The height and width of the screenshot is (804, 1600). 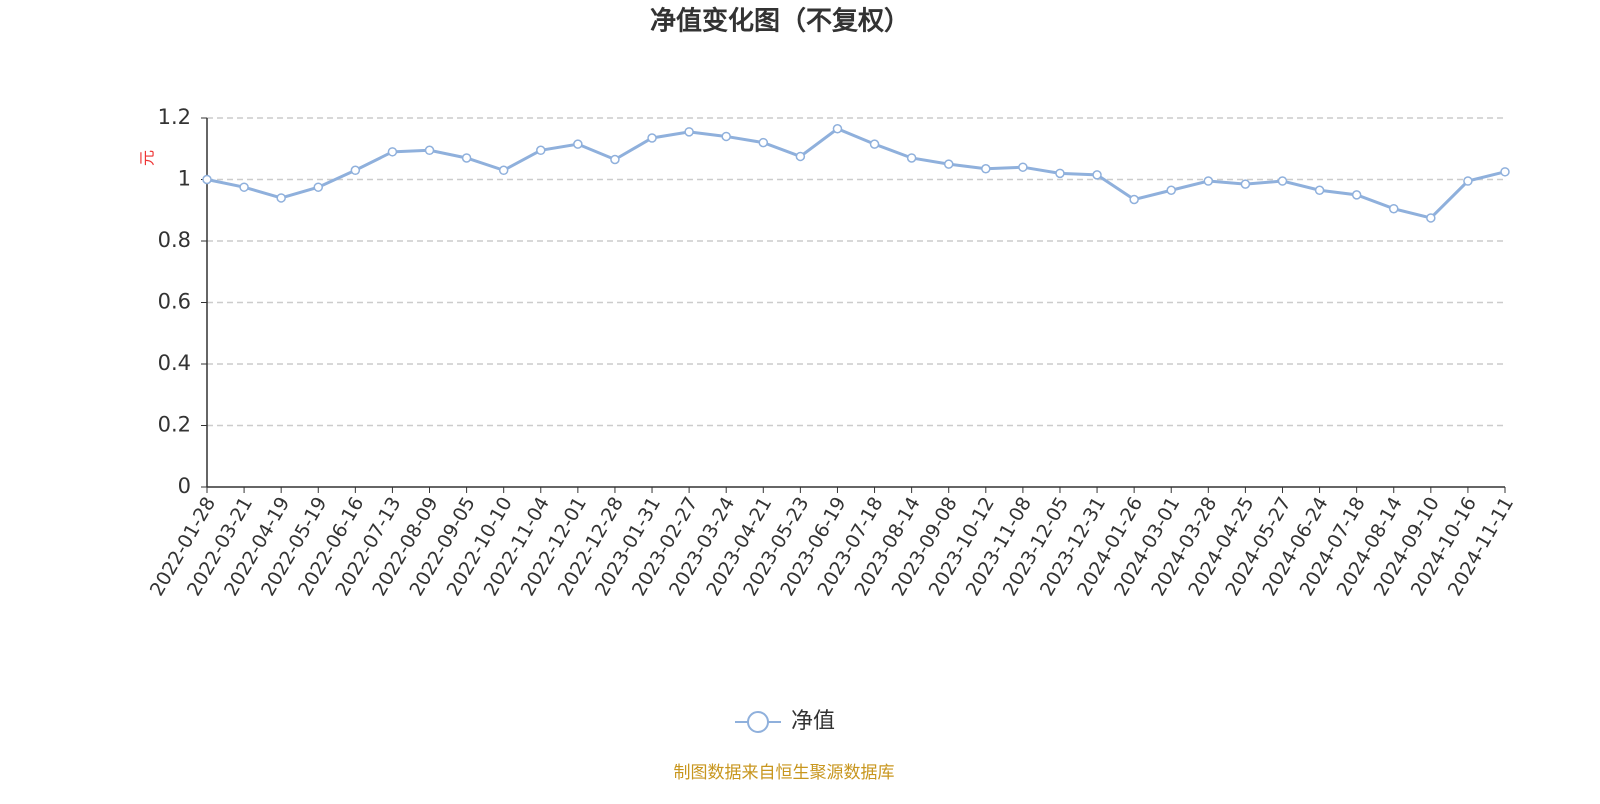 What do you see at coordinates (813, 721) in the screenshot?
I see `legend-label: 净值` at bounding box center [813, 721].